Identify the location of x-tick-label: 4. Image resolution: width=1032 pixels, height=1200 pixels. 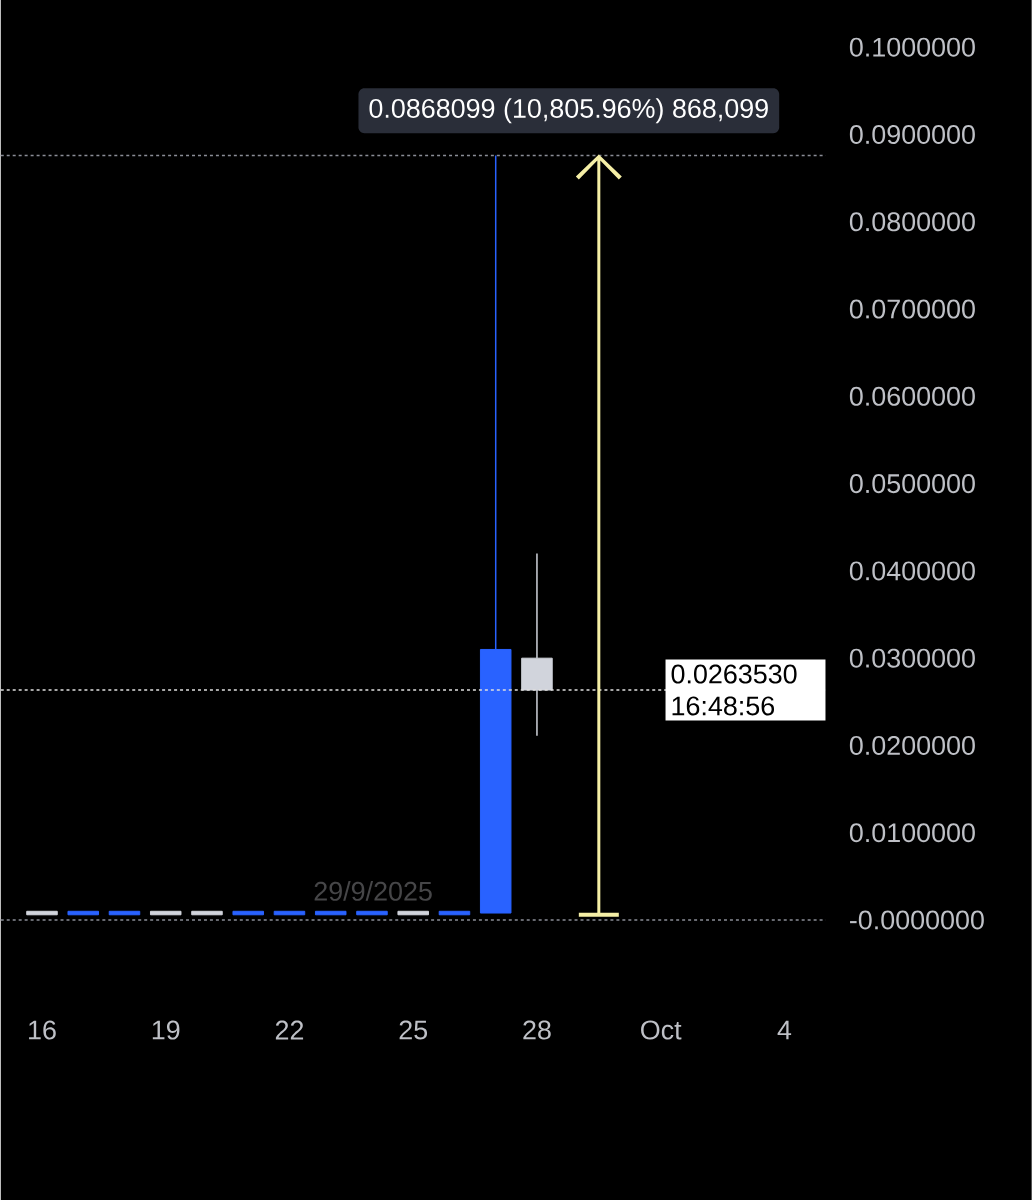
(784, 1030).